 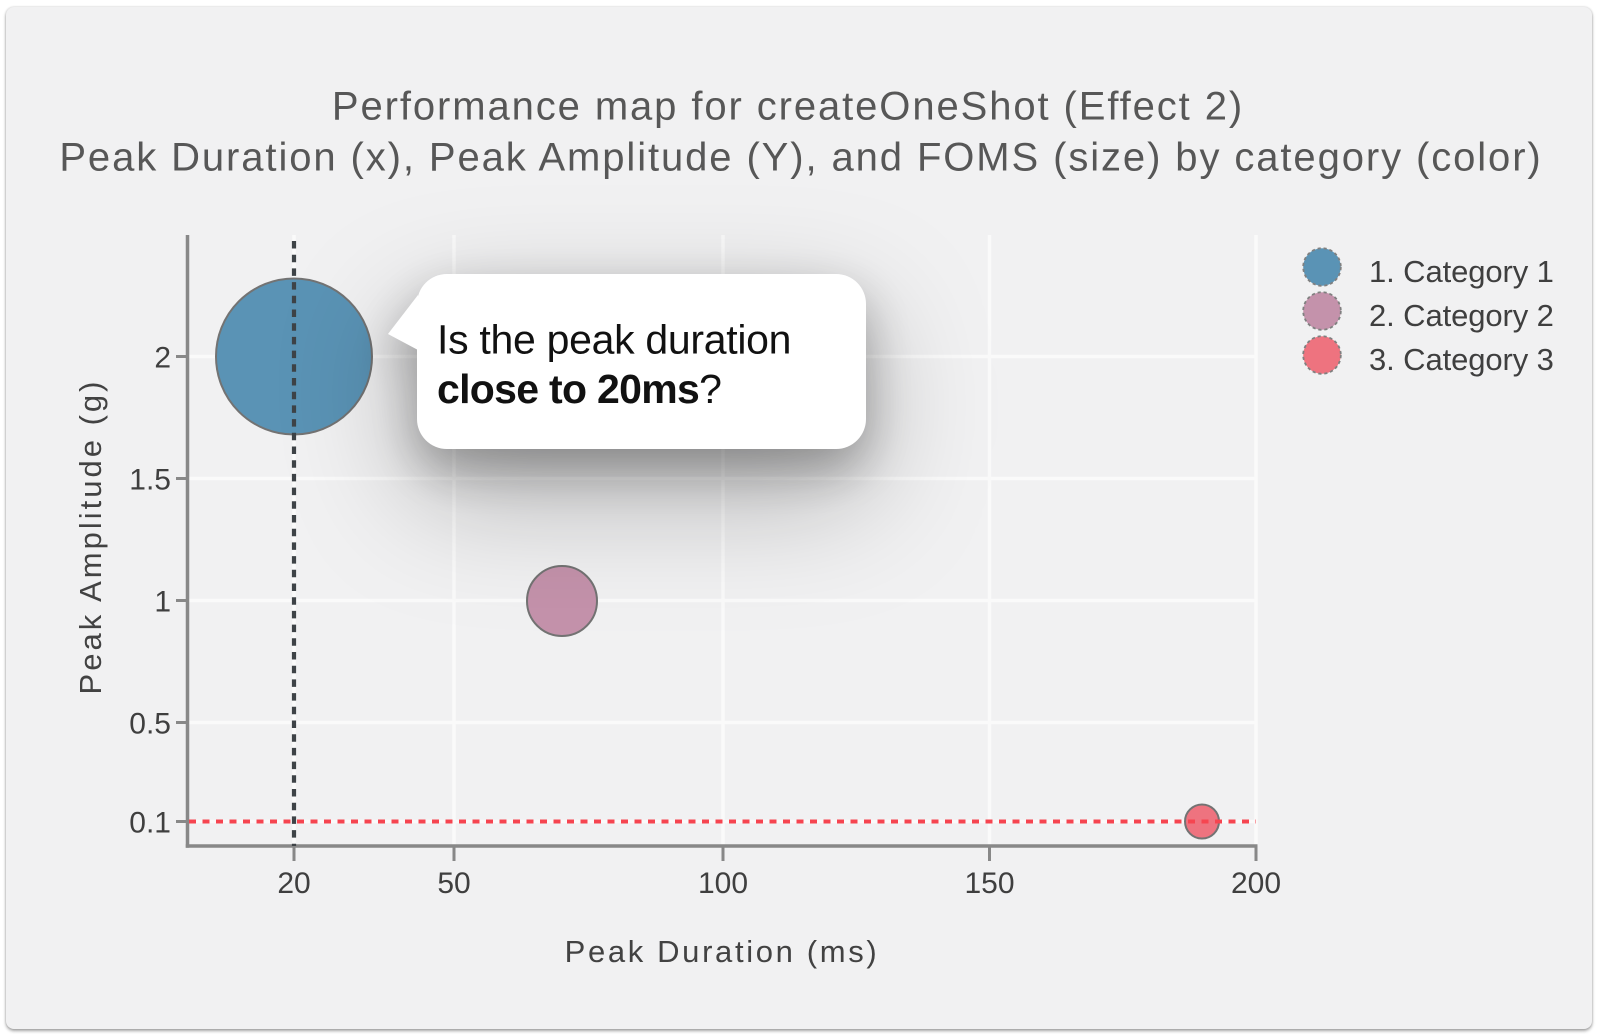 What do you see at coordinates (989, 883) in the screenshot?
I see `svg-text: 150` at bounding box center [989, 883].